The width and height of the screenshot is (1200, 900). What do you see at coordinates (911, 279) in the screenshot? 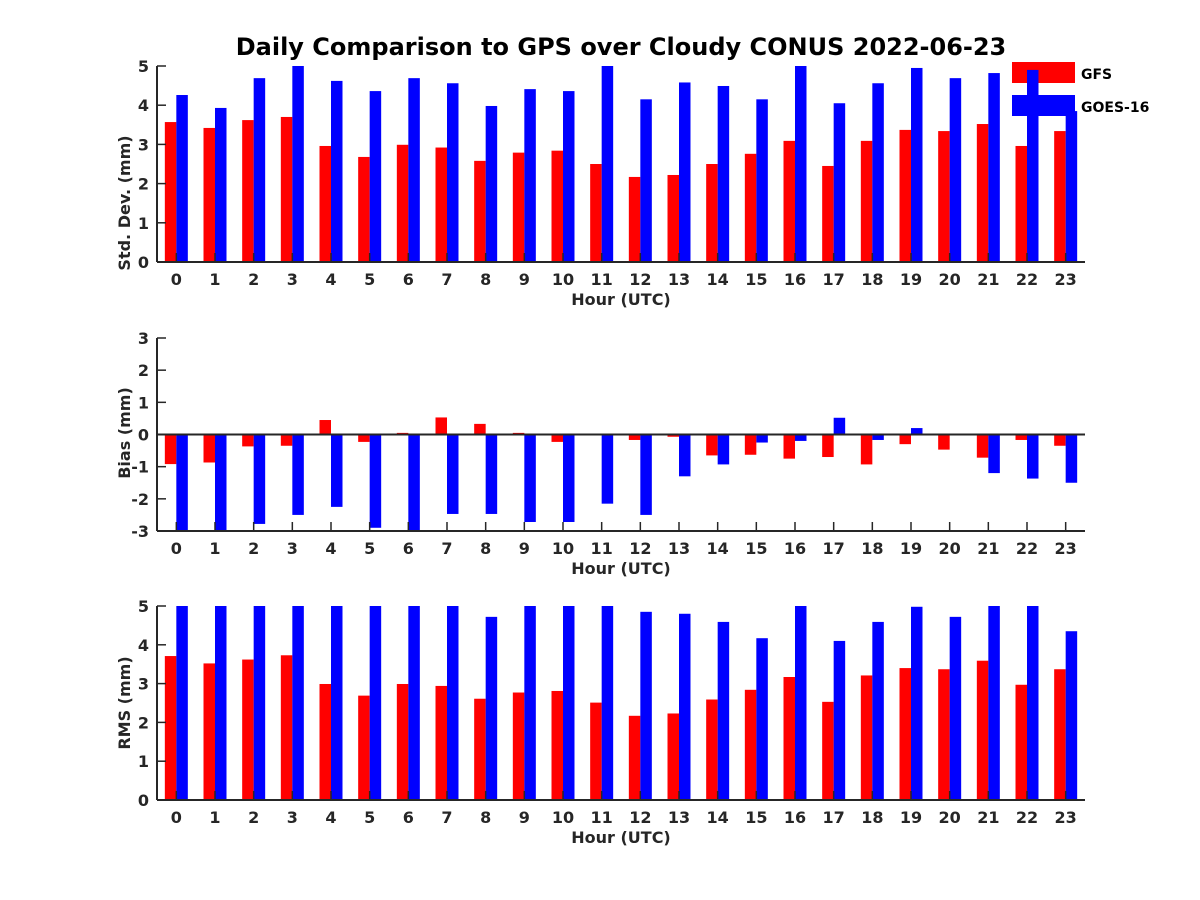
I see `x-tick-label: 19` at bounding box center [911, 279].